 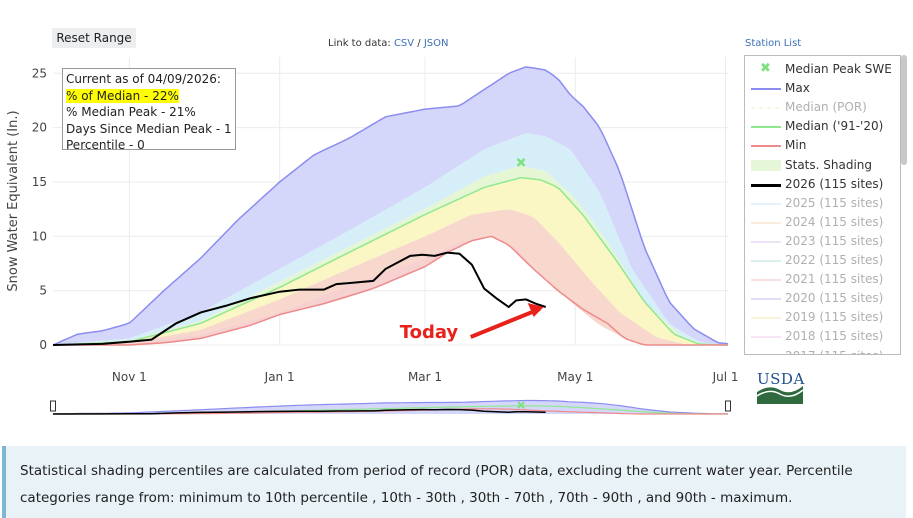 I want to click on stats-percentile: Percentile - 0, so click(x=105, y=145).